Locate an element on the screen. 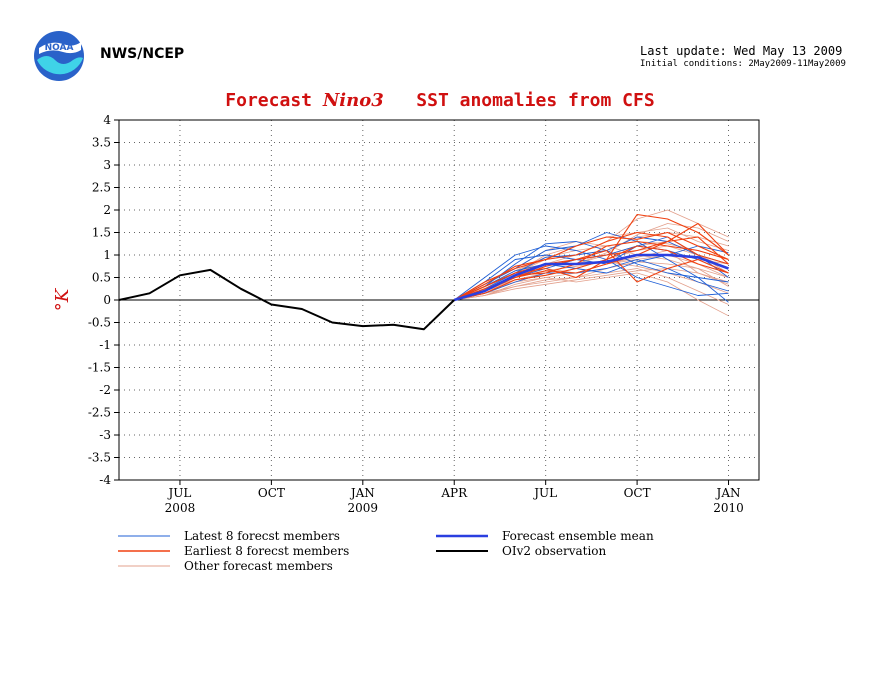 This screenshot has width=880, height=680. observation-line is located at coordinates (286, 299).